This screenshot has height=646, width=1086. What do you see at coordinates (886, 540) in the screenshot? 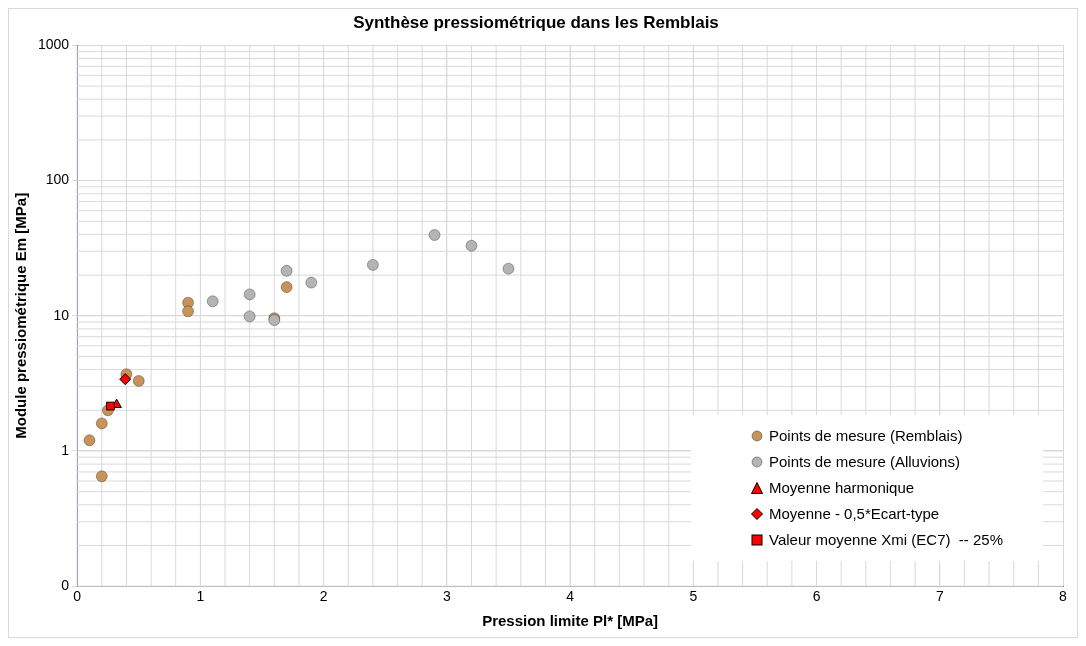
I see `legend-label: Valeur moyenne Xmi (EC7) -- 25%` at bounding box center [886, 540].